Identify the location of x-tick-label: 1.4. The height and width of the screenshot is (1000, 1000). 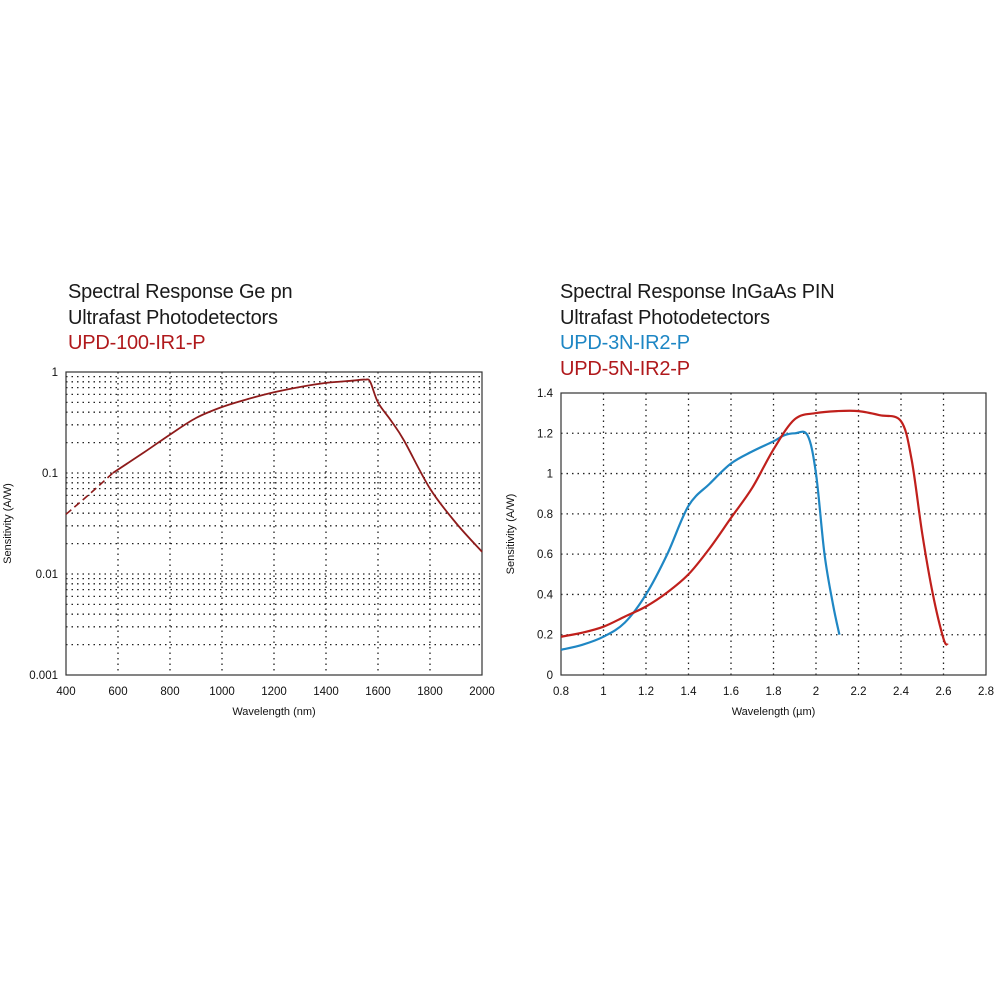
(689, 692).